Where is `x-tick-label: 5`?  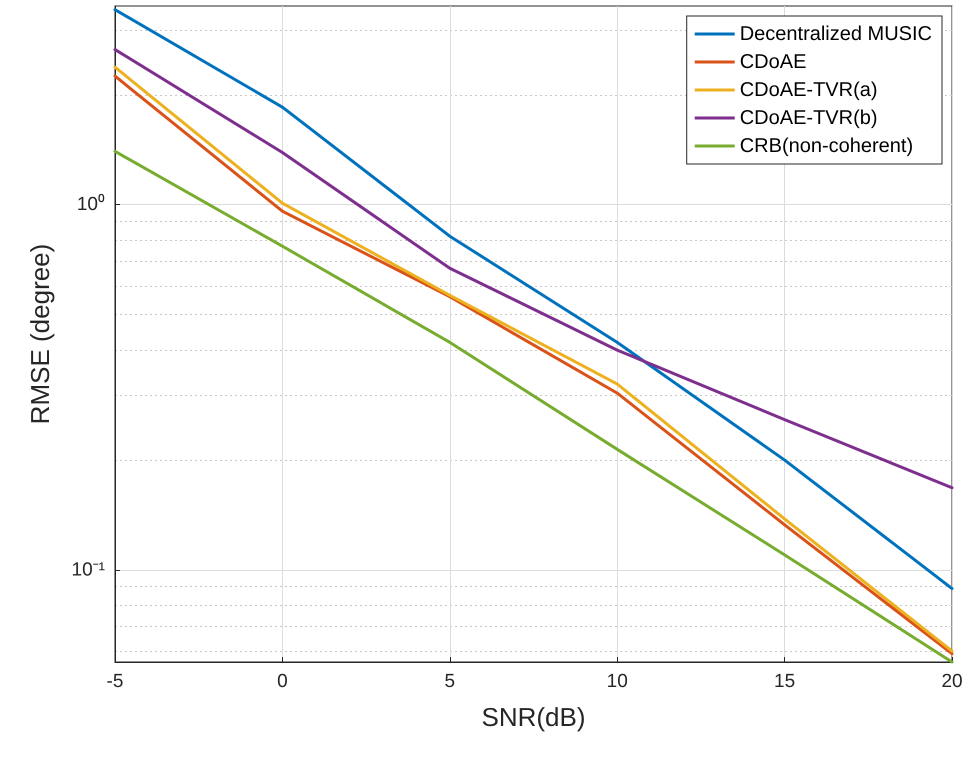 x-tick-label: 5 is located at coordinates (450, 681).